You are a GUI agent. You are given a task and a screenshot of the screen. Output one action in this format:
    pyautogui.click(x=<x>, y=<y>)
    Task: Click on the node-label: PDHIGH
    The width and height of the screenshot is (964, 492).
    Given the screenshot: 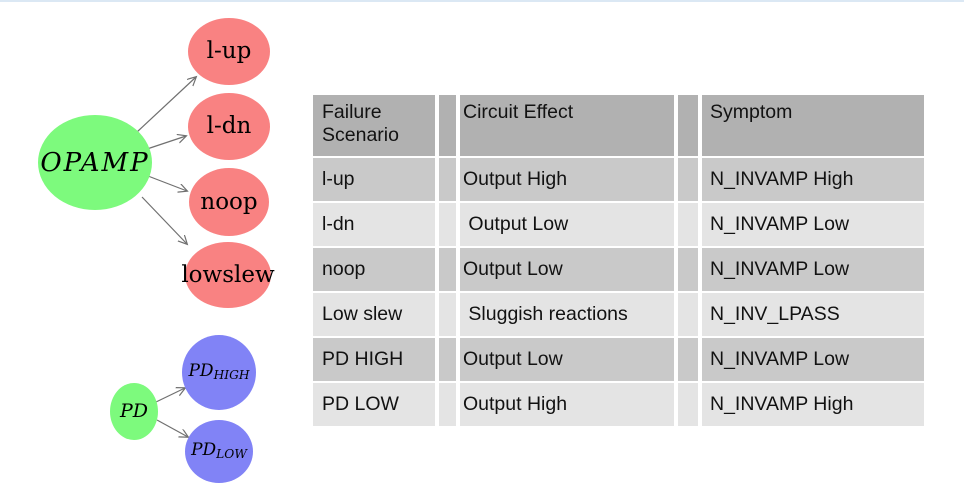 What is the action you would take?
    pyautogui.click(x=219, y=372)
    